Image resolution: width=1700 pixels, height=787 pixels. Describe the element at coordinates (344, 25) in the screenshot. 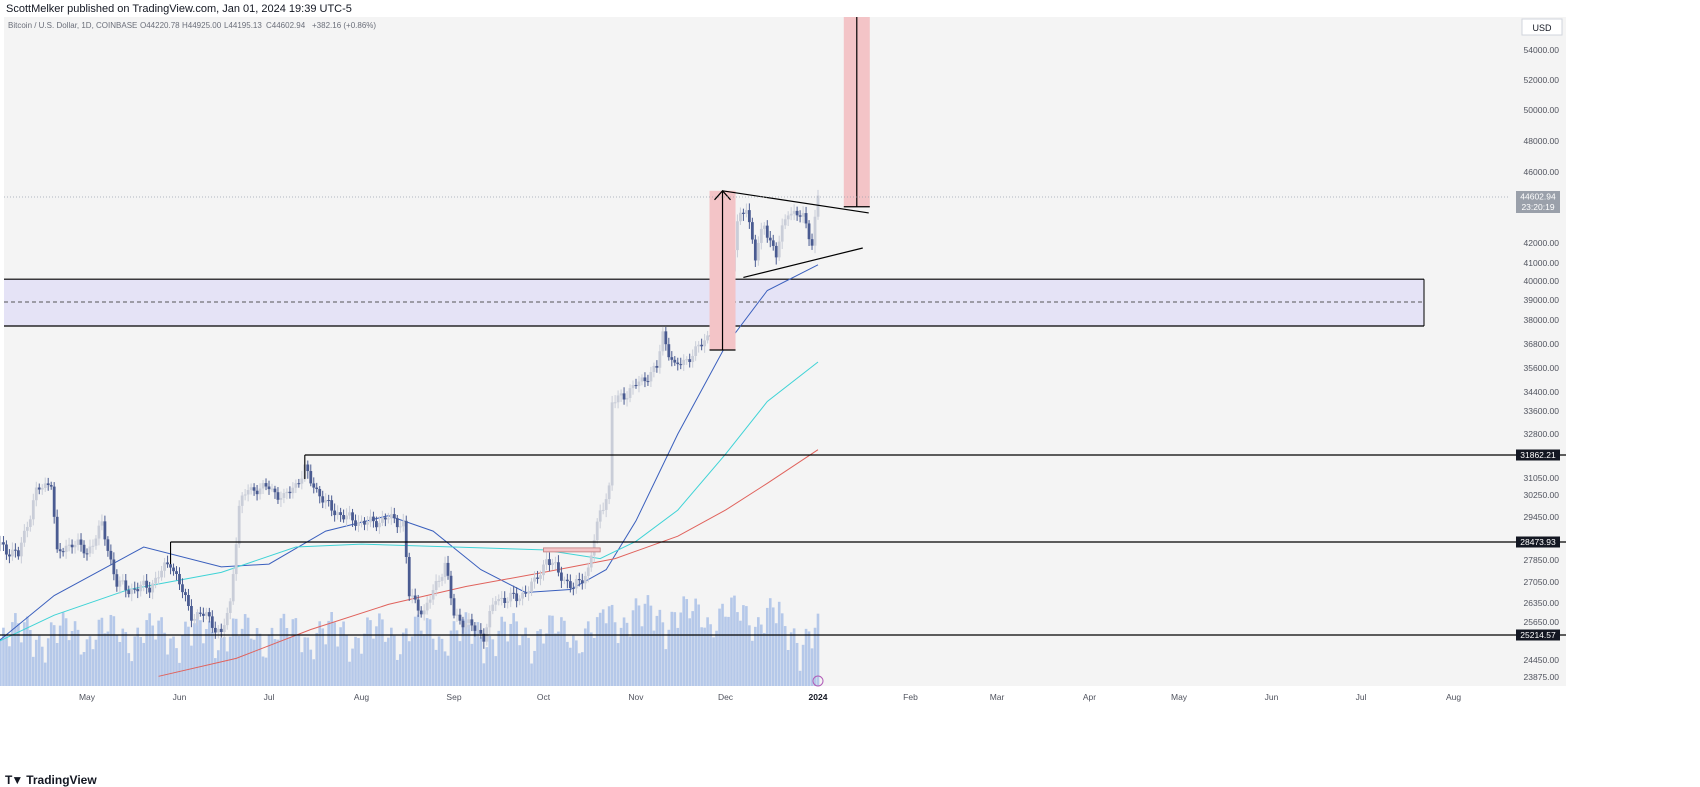

I see `ohlc-change: +382.16 (+0.86%)` at that location.